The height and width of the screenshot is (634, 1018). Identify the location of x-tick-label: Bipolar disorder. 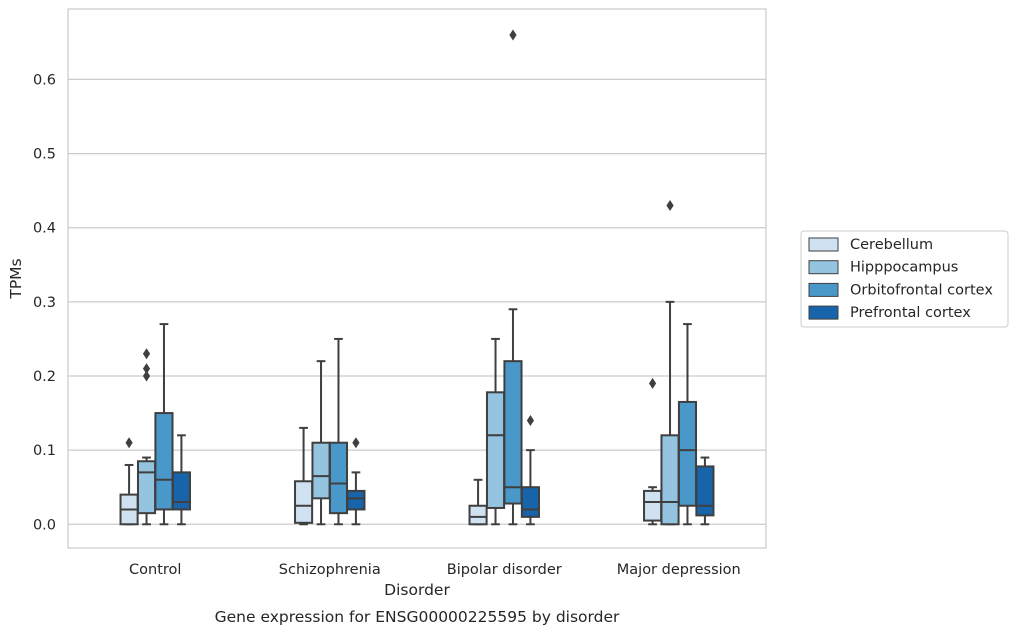
(504, 570).